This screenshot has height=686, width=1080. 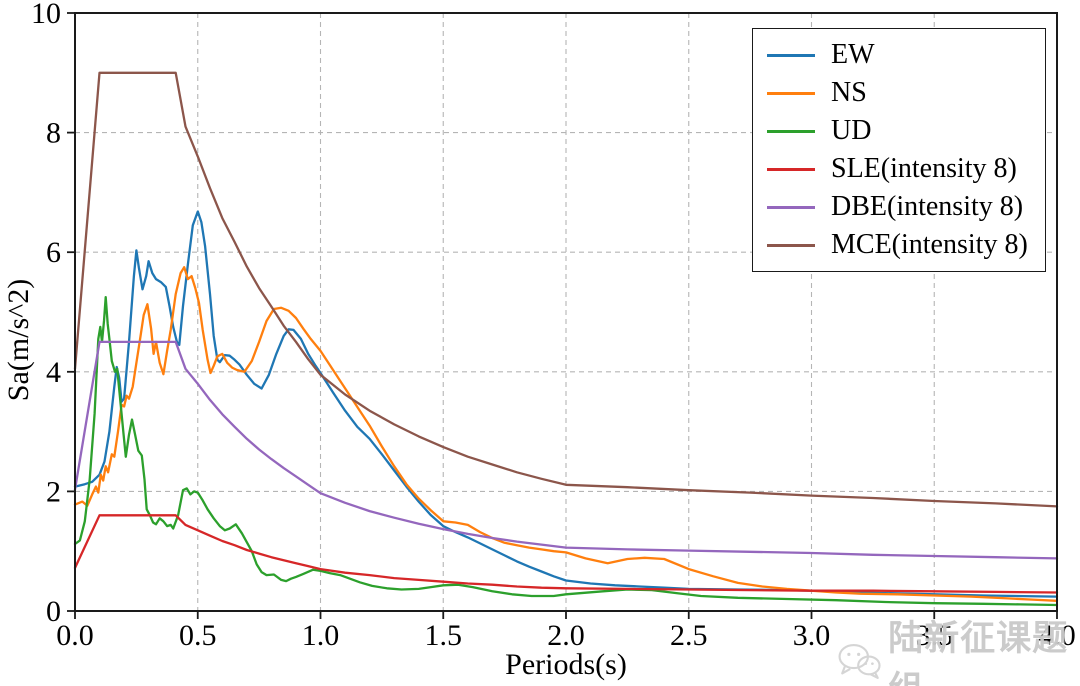 What do you see at coordinates (53, 252) in the screenshot?
I see `y-tick-label: 6` at bounding box center [53, 252].